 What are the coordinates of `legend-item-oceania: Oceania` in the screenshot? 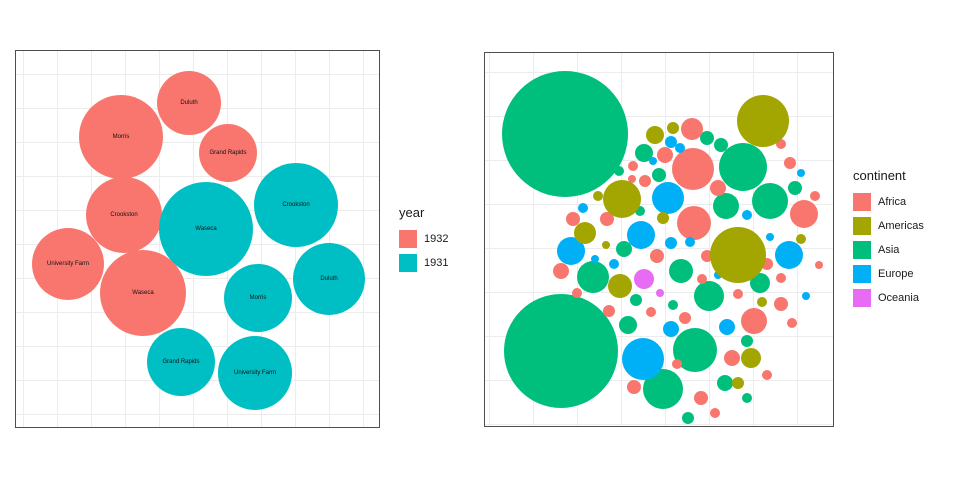 It's located at (888, 298).